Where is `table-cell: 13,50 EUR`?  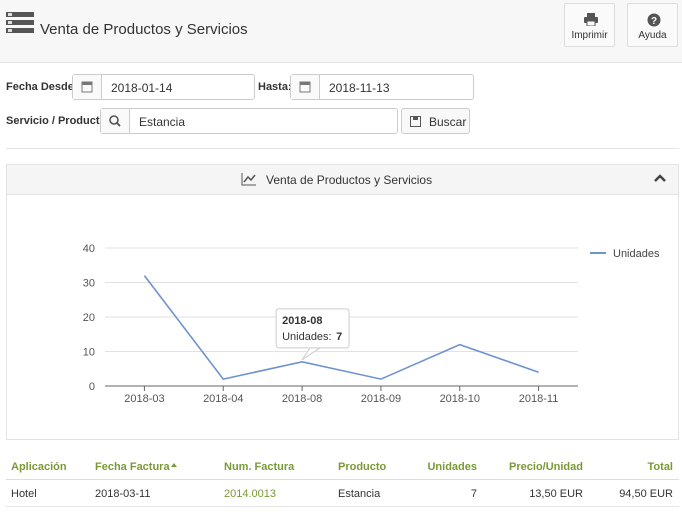
table-cell: 13,50 EUR is located at coordinates (556, 494).